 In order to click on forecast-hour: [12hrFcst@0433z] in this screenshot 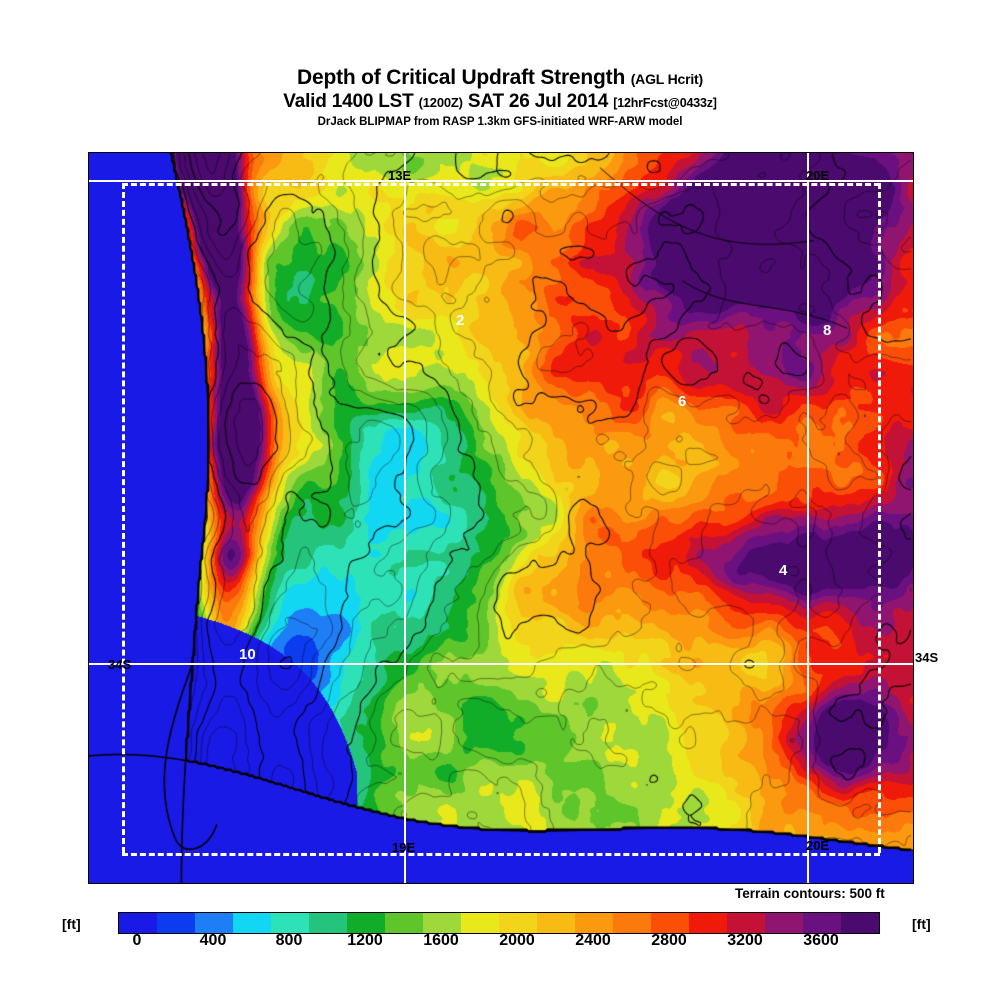, I will do `click(665, 103)`.